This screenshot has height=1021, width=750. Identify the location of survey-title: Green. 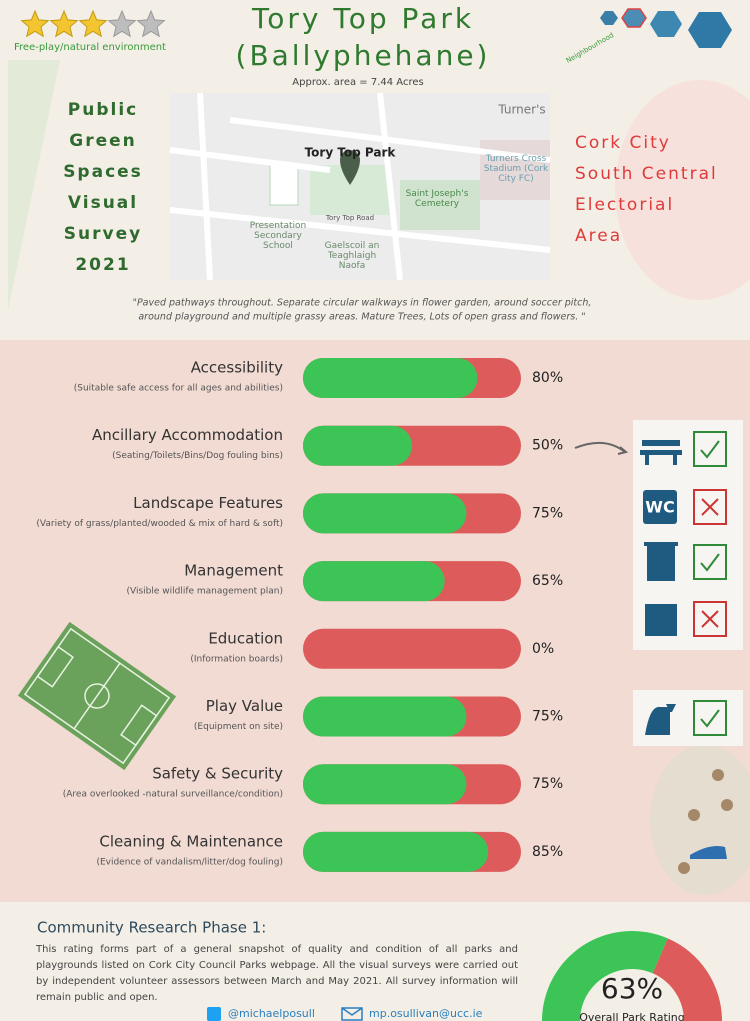
(103, 141).